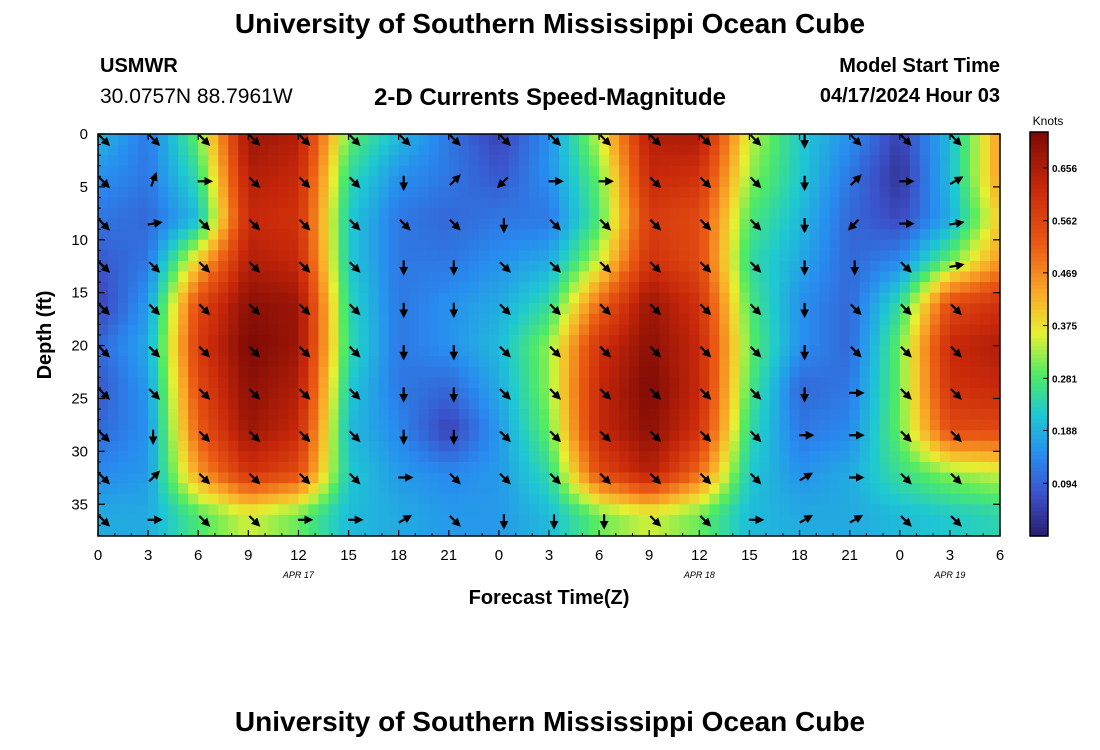 The width and height of the screenshot is (1100, 750). What do you see at coordinates (79, 293) in the screenshot?
I see `y-tick-label: 15` at bounding box center [79, 293].